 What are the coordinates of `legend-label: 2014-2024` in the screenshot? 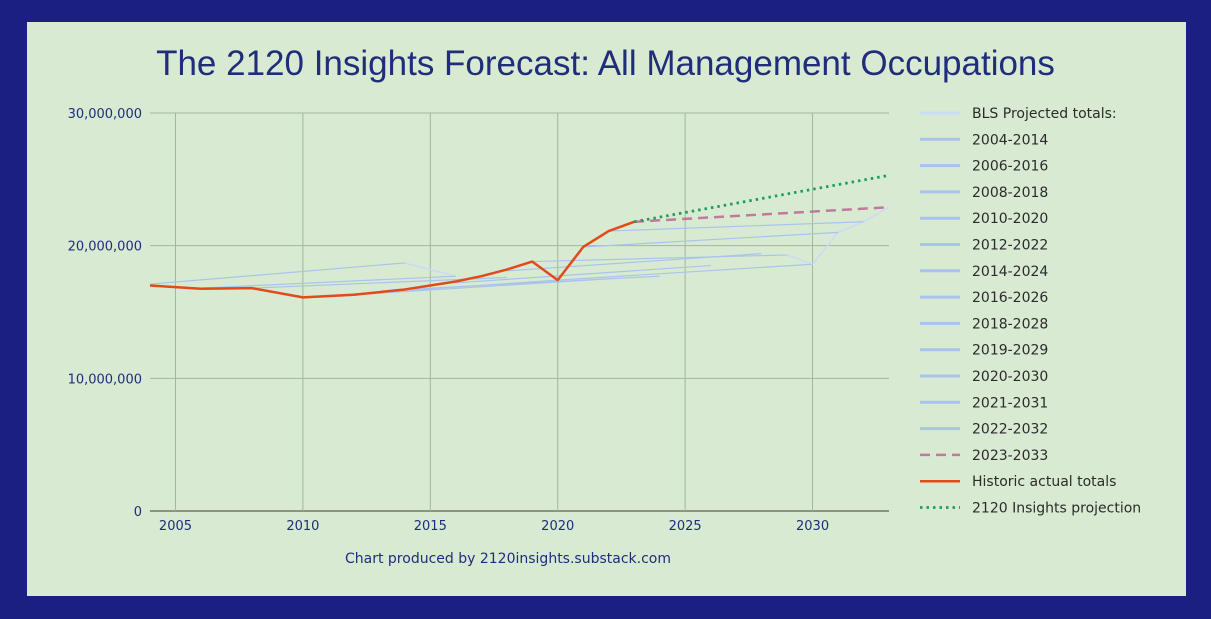 It's located at (1010, 272).